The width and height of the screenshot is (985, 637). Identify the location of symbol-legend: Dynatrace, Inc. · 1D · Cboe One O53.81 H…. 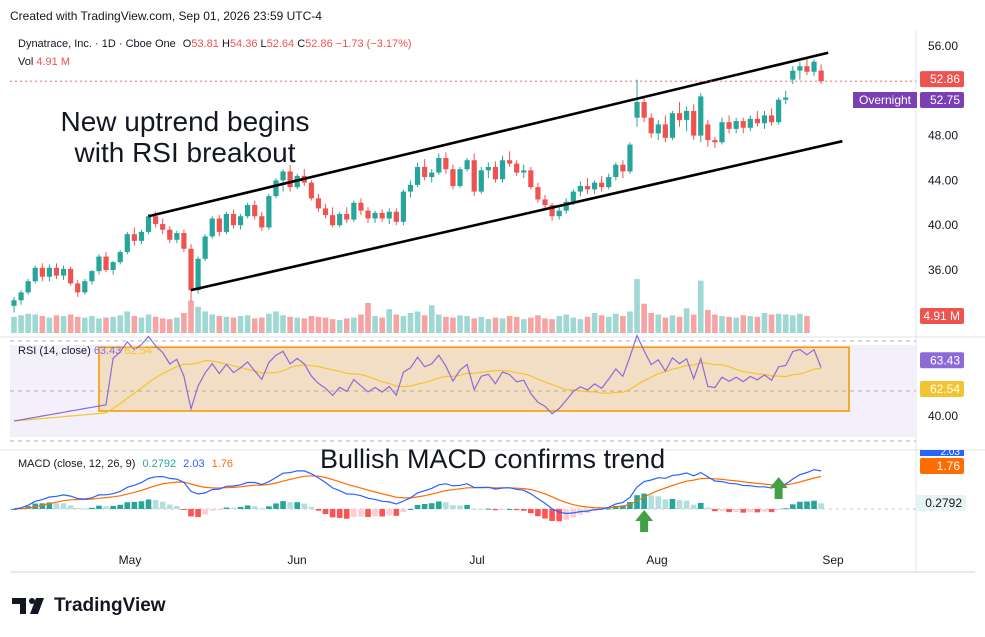
(215, 44).